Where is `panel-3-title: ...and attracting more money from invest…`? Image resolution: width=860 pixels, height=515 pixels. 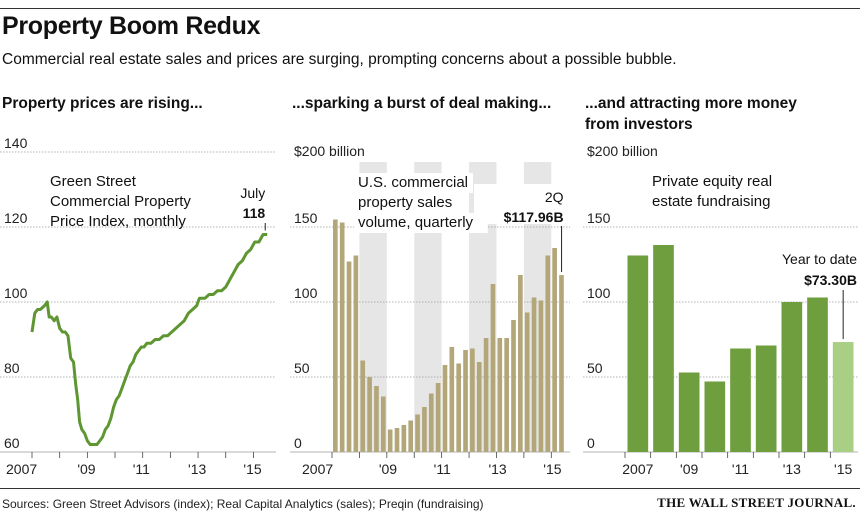 panel-3-title: ...and attracting more money from invest… is located at coordinates (691, 114).